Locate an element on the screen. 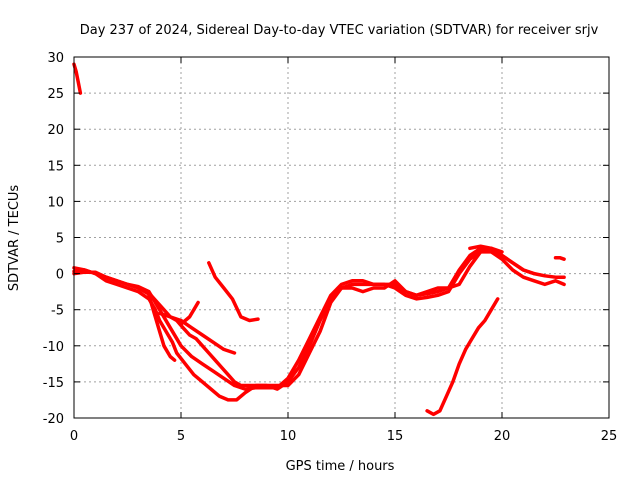 The height and width of the screenshot is (480, 640). y-tick-label: -10 is located at coordinates (53, 347).